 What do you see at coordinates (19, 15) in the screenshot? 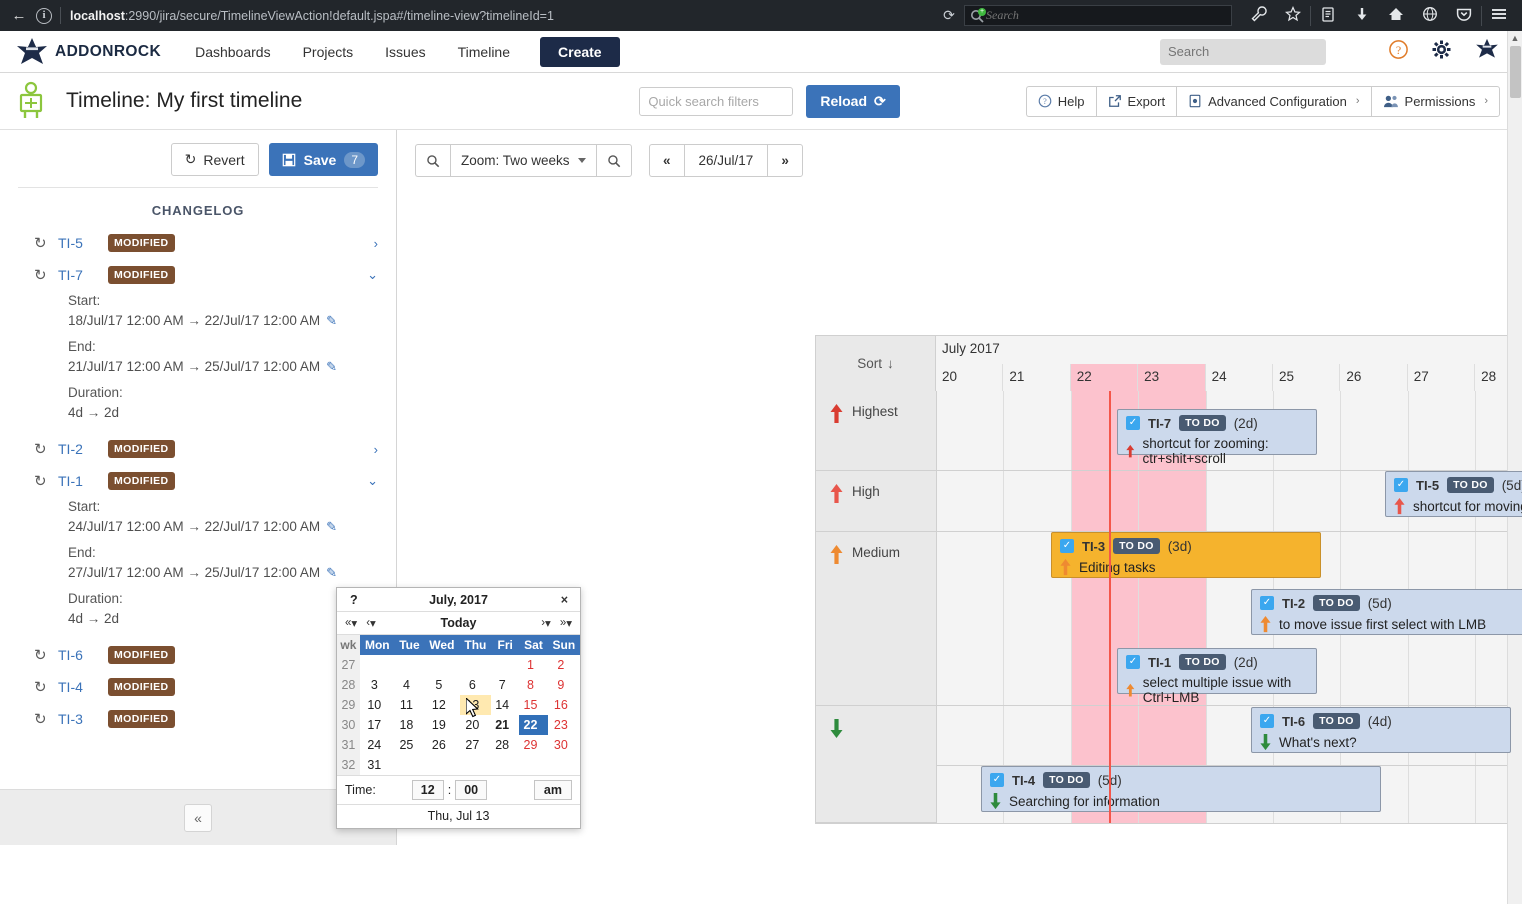
I see `back-arrow-icon: ←` at bounding box center [19, 15].